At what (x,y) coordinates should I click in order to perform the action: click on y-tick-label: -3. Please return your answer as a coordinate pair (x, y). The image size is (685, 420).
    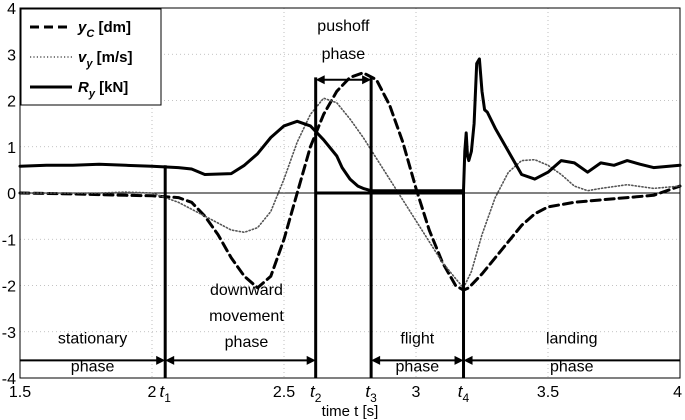
    Looking at the image, I should click on (9, 333).